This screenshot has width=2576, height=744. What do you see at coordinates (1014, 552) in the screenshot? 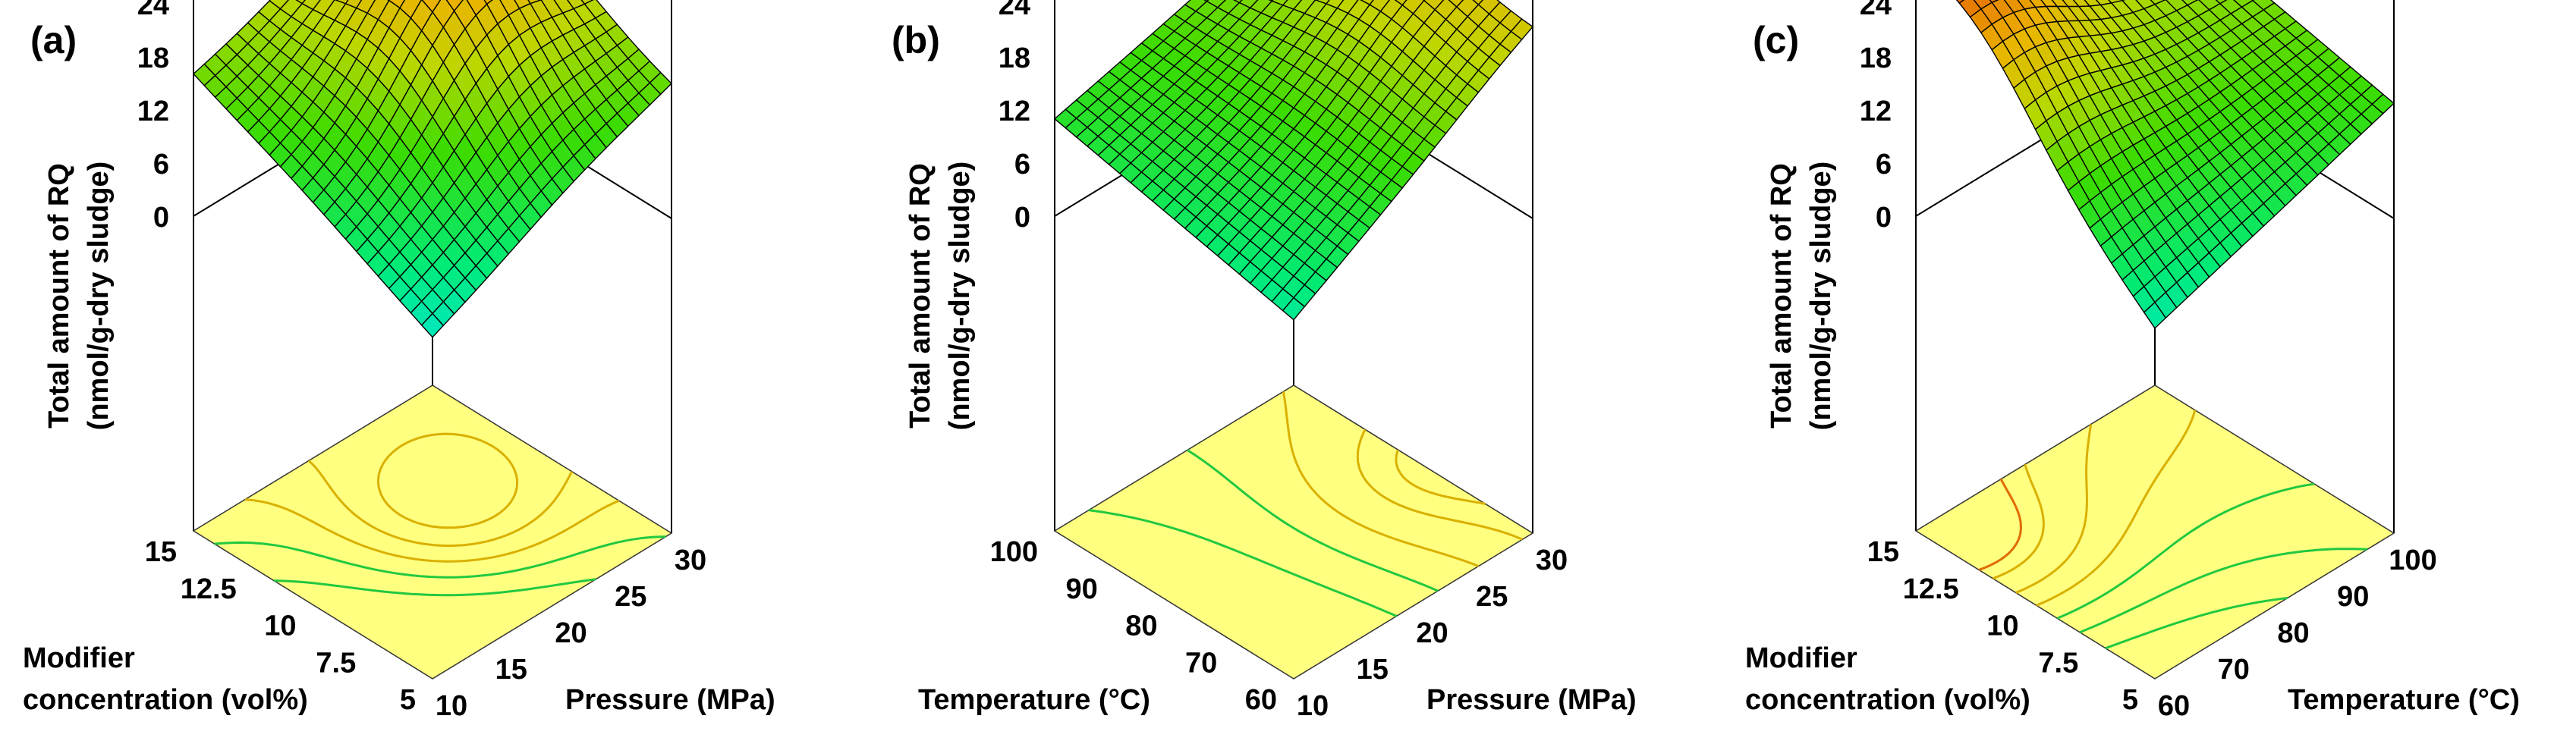
I see `y-tick-label: 100` at bounding box center [1014, 552].